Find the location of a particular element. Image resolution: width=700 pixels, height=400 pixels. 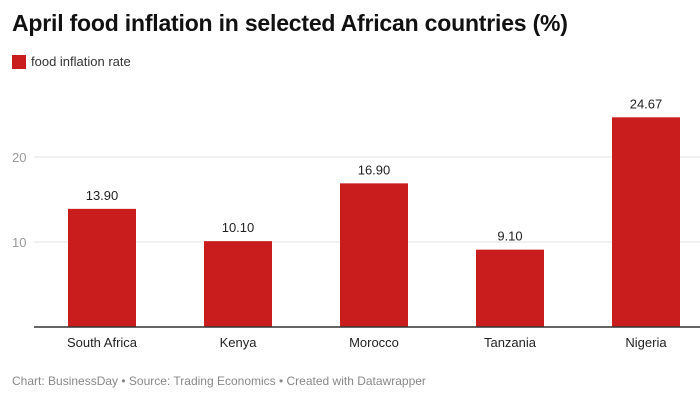

y-tick-label: 20 is located at coordinates (19, 157).